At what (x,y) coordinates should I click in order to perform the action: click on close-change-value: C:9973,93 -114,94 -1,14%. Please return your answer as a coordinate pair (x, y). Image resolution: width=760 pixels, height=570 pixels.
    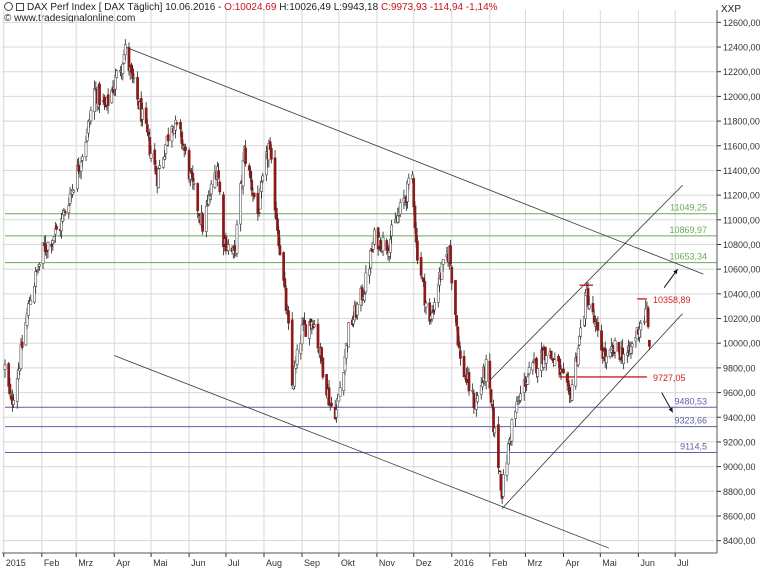
    Looking at the image, I should click on (439, 7).